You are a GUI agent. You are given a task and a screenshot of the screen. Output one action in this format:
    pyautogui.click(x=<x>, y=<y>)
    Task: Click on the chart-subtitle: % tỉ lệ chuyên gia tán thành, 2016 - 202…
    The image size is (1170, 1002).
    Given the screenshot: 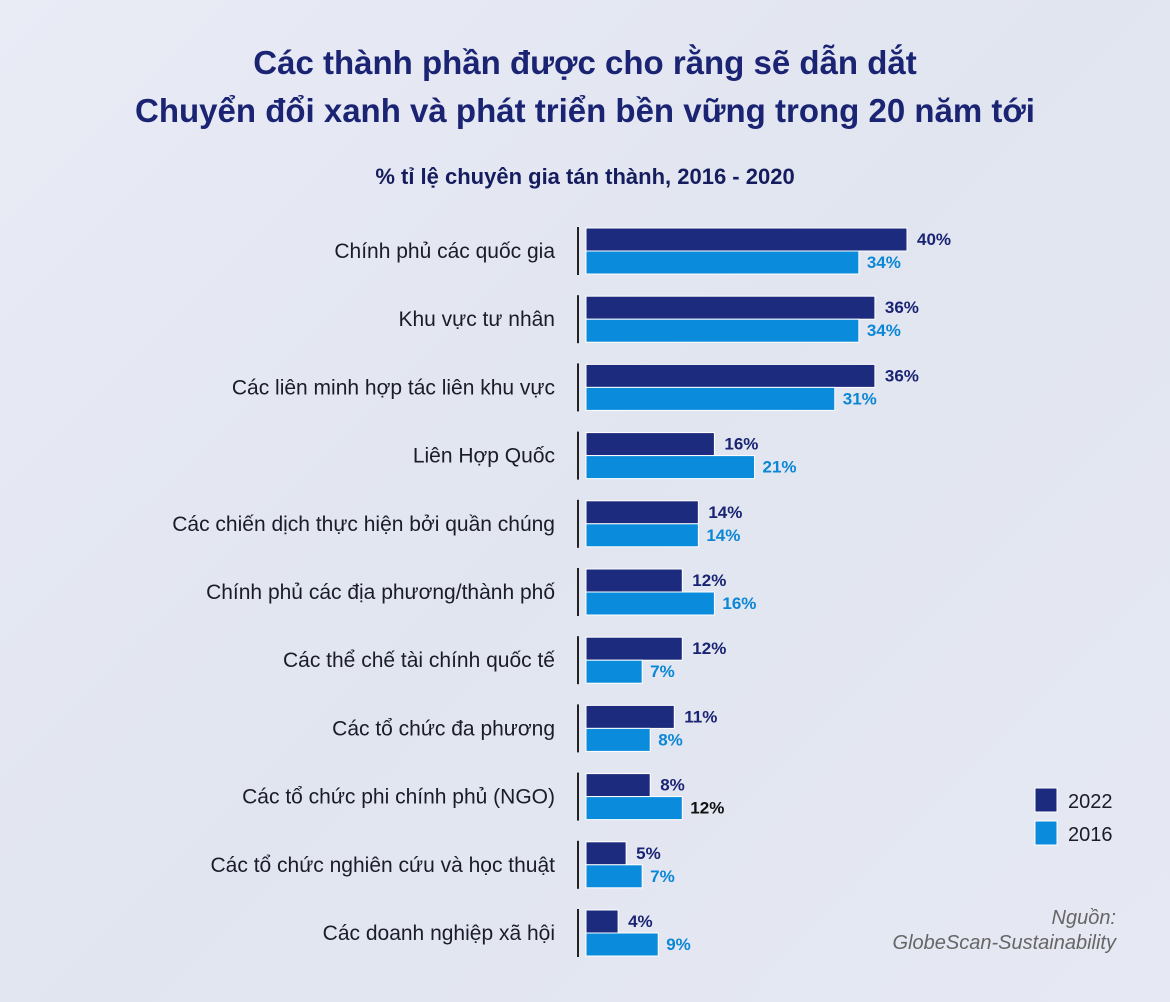 What is the action you would take?
    pyautogui.click(x=585, y=176)
    